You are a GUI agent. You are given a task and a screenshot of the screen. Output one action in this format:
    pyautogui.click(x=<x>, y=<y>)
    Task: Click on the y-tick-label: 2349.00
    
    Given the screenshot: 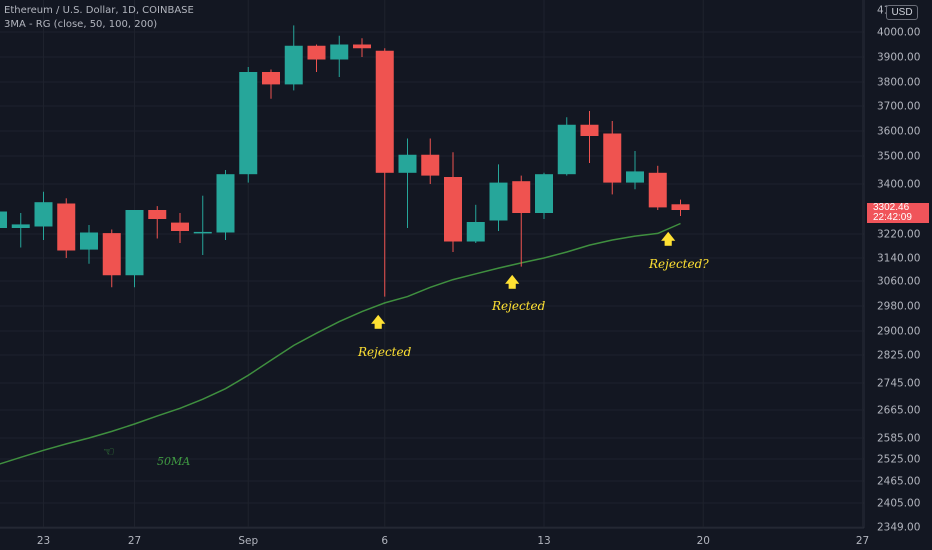 What is the action you would take?
    pyautogui.click(x=898, y=528)
    